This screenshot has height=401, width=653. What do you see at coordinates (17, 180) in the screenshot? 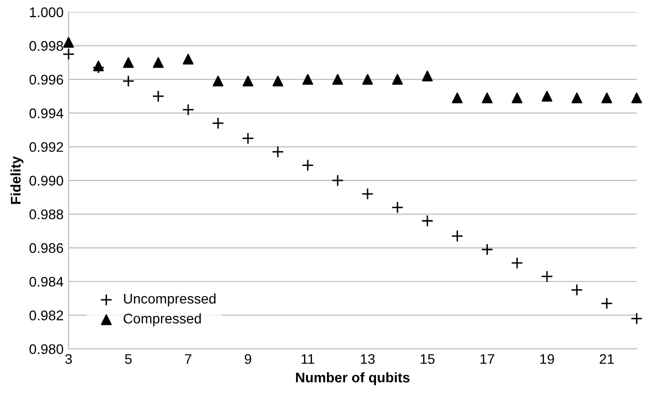
I see `y-axis-title: Fidelity` at bounding box center [17, 180].